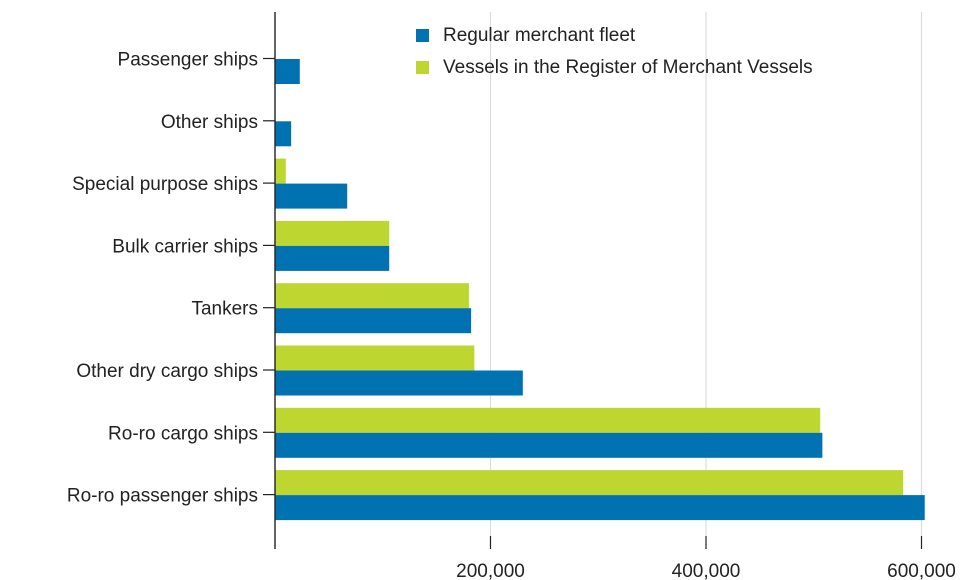 This screenshot has height=580, width=965. I want to click on legend-swatch-regular, so click(422, 35).